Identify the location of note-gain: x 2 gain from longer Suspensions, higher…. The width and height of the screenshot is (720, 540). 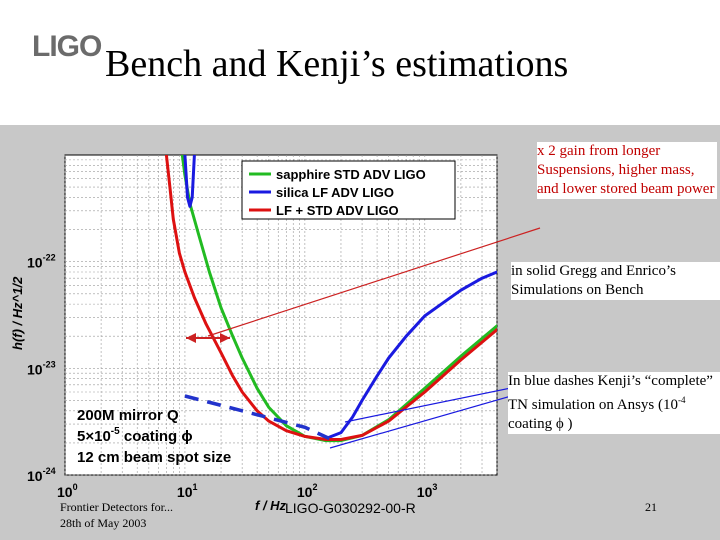
(627, 170).